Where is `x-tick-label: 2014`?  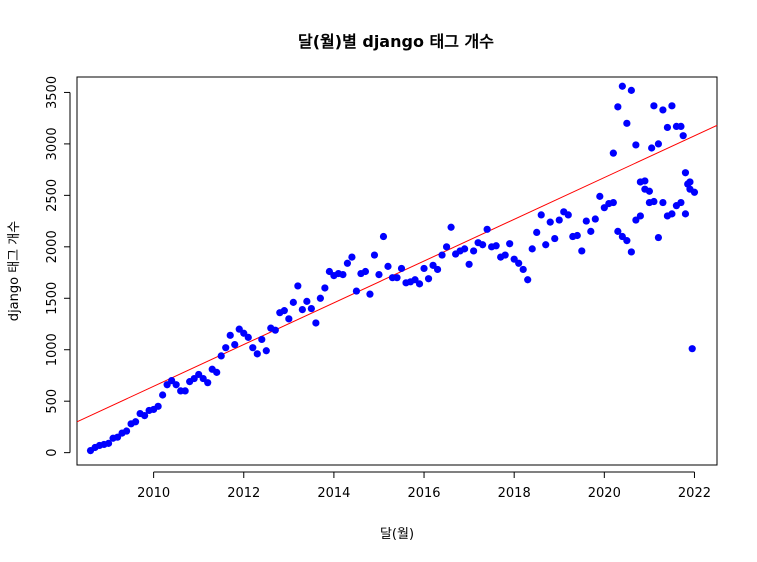 x-tick-label: 2014 is located at coordinates (333, 493).